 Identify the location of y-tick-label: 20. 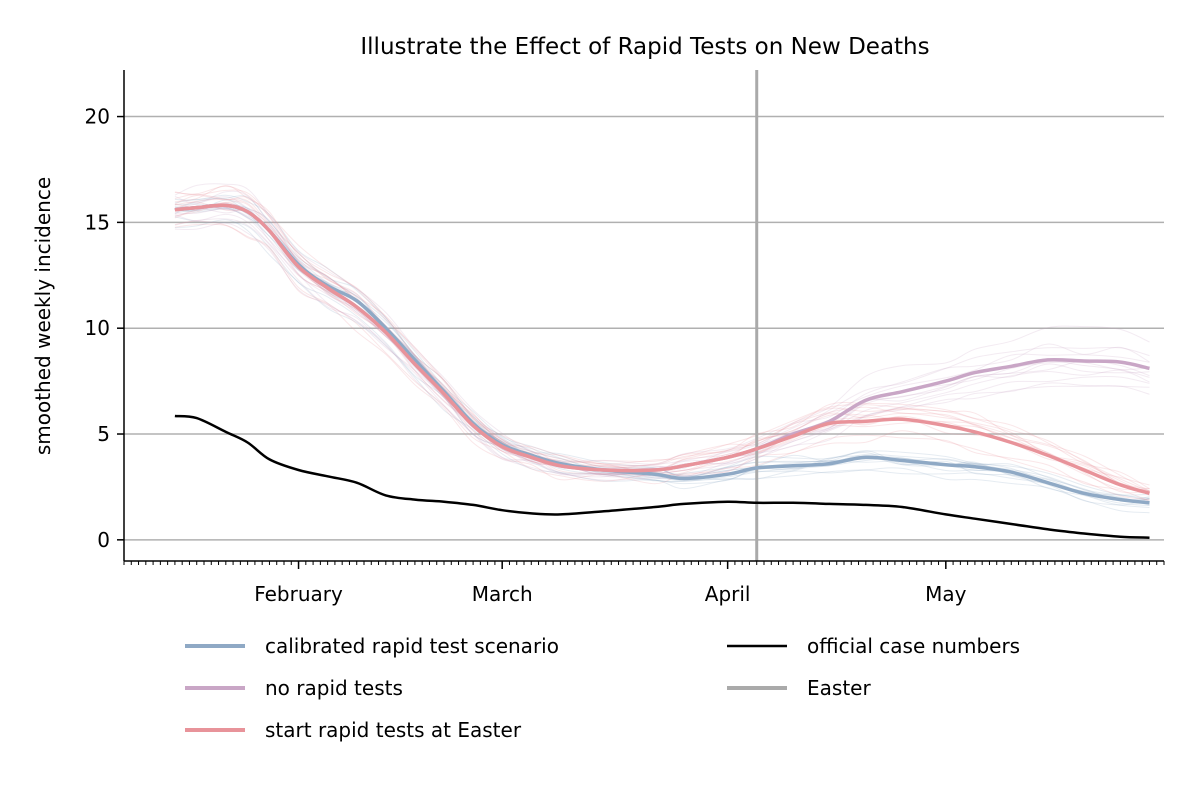
(97, 117).